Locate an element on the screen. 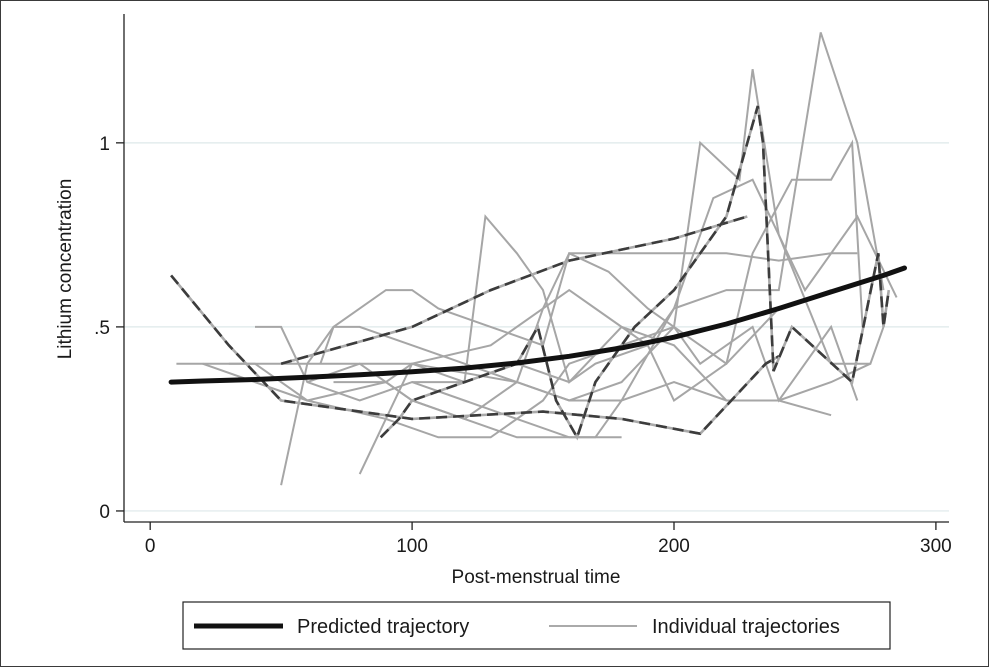  legend-predicted-label: Predicted trajectory is located at coordinates (383, 627).